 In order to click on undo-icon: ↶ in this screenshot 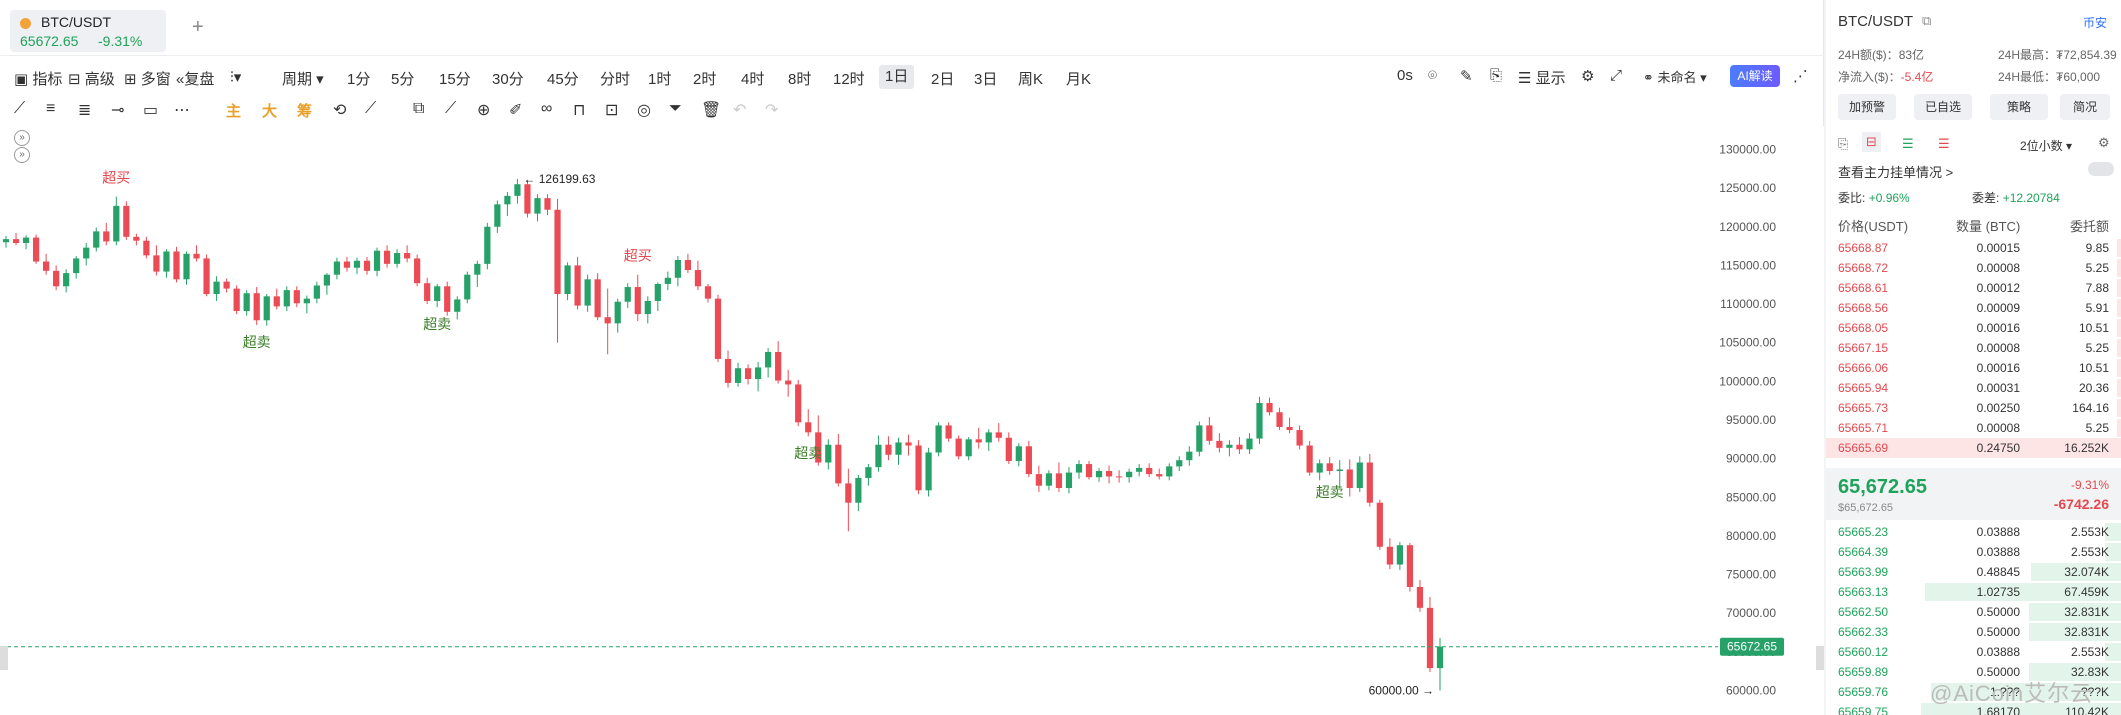, I will do `click(740, 110)`.